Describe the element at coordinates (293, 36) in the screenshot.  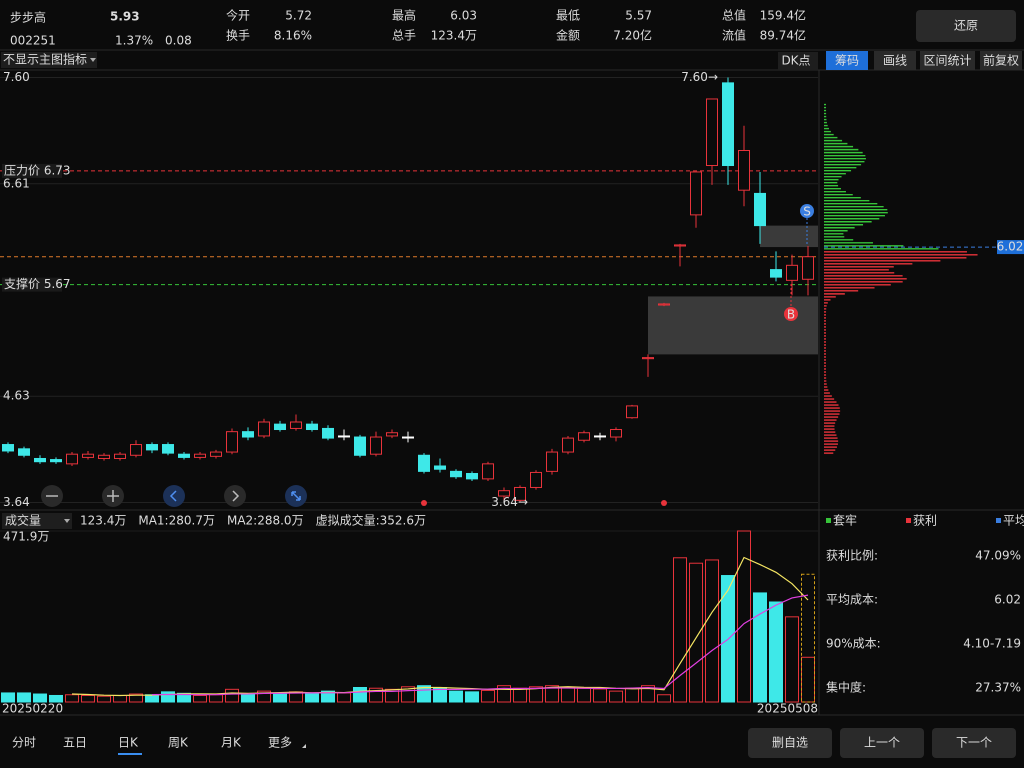
I see `stat-value: 8.16%` at that location.